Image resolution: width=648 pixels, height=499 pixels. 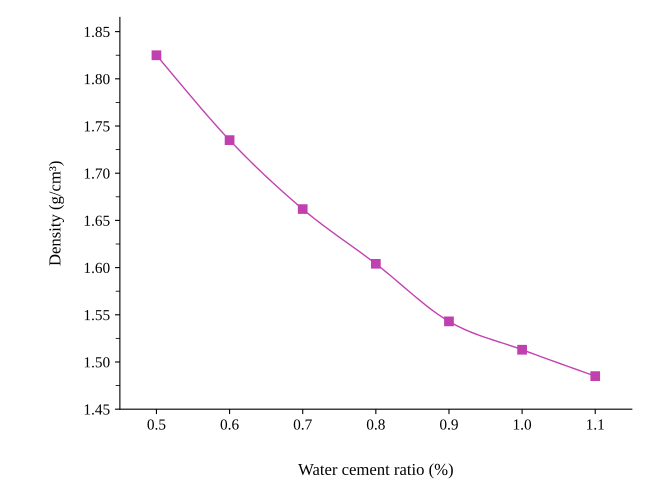 I want to click on x-tick-label: 0.9, so click(x=449, y=424).